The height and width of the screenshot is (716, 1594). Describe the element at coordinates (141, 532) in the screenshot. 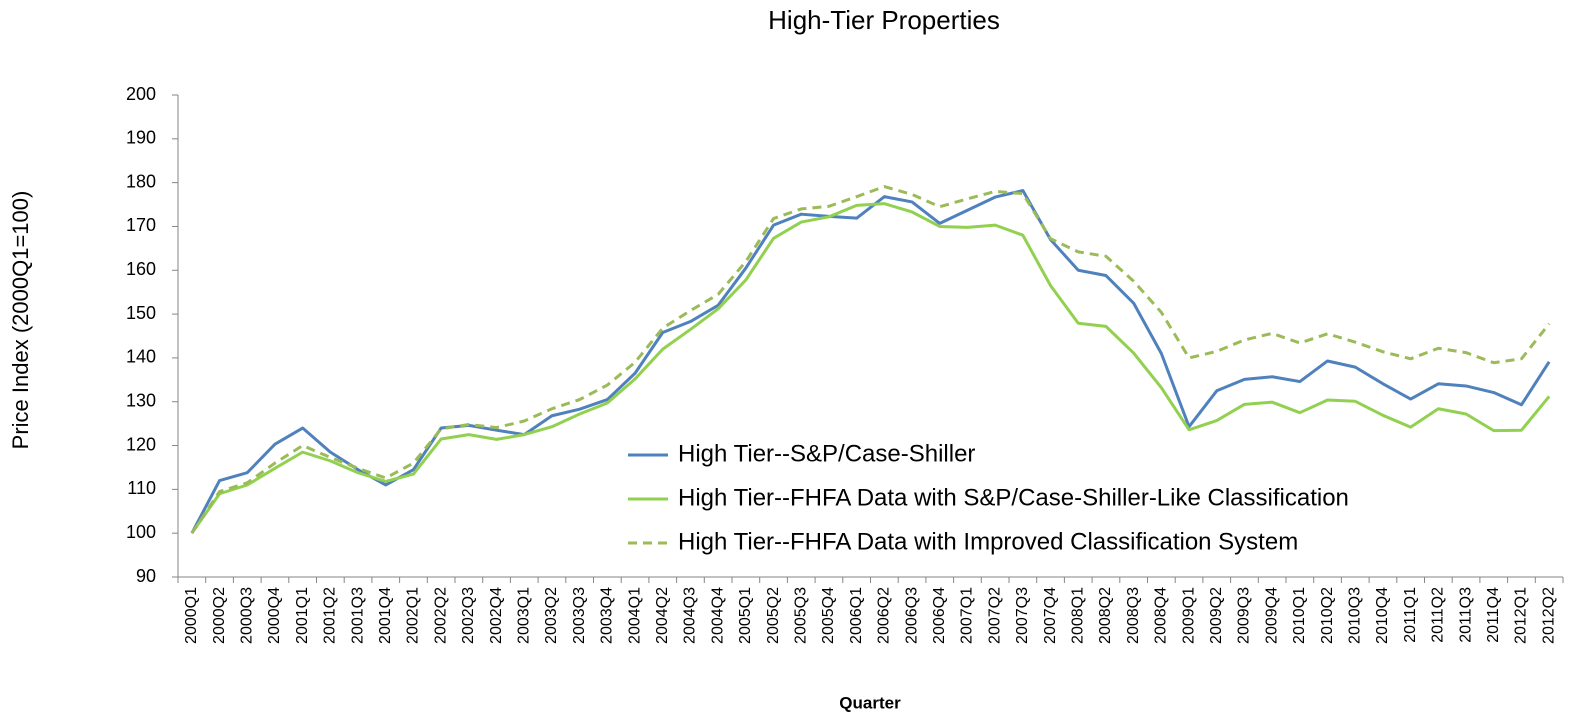

I see `y-tick-label: 100` at that location.